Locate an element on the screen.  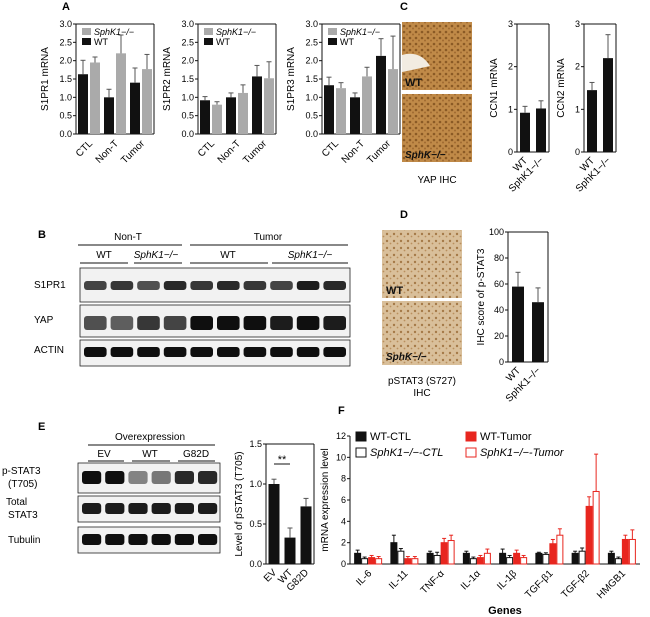
cD-ytick-label: 0 is located at coordinates (501, 362).